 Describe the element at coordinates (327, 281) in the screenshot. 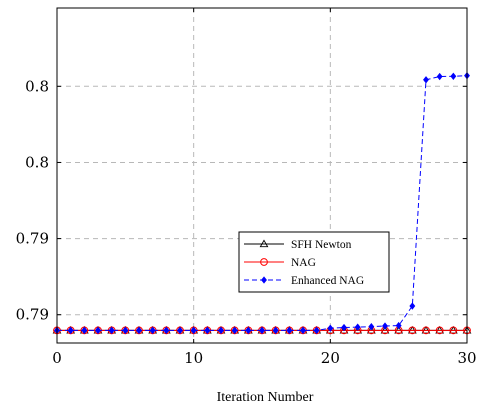

I see `legend-label: Enhanced NAG` at that location.